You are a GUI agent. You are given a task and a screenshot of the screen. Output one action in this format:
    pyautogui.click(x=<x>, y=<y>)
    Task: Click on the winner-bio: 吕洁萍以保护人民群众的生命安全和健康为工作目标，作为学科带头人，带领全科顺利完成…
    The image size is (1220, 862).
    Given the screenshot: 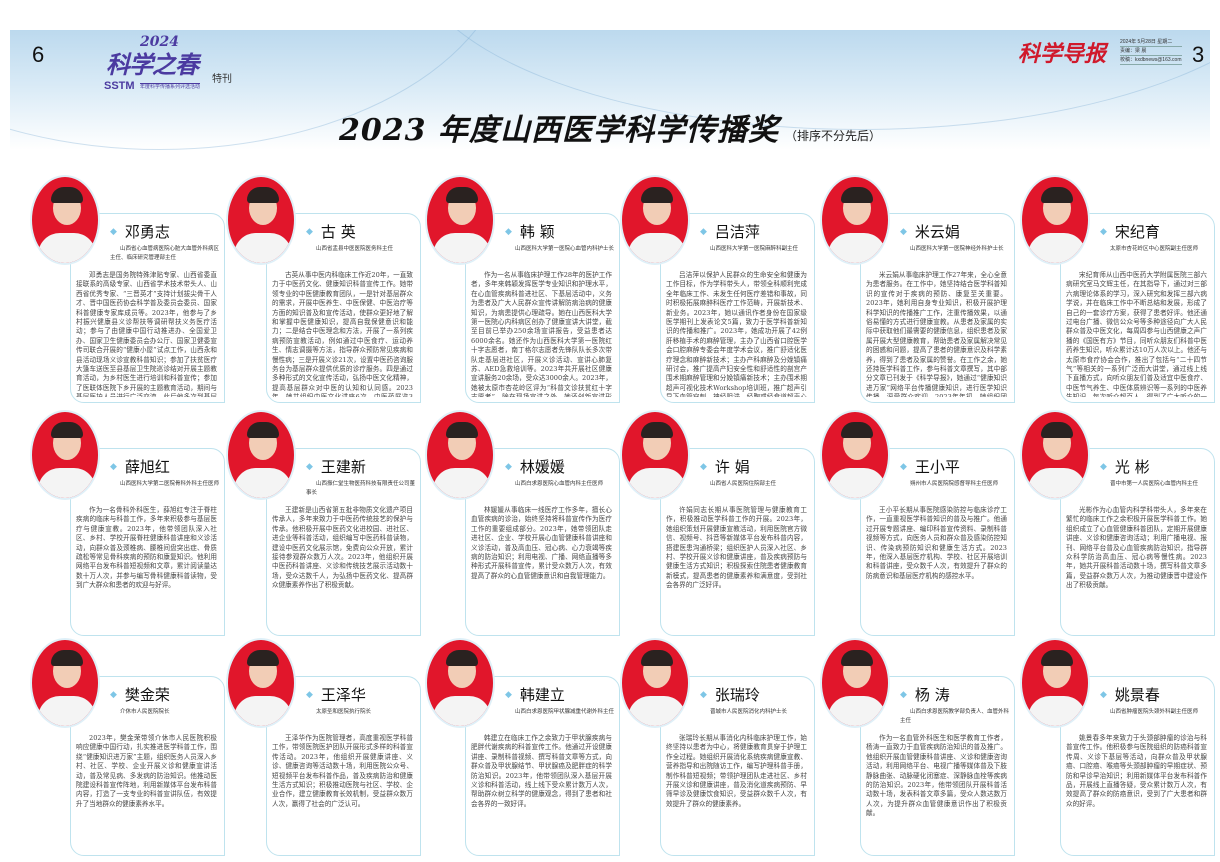 What is the action you would take?
    pyautogui.click(x=736, y=334)
    